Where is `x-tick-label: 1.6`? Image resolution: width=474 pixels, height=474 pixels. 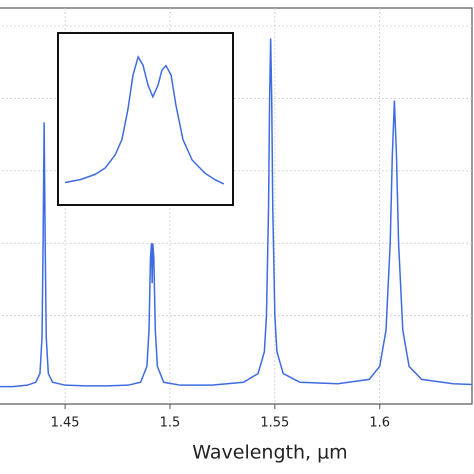
x-tick-label: 1.6 is located at coordinates (379, 423).